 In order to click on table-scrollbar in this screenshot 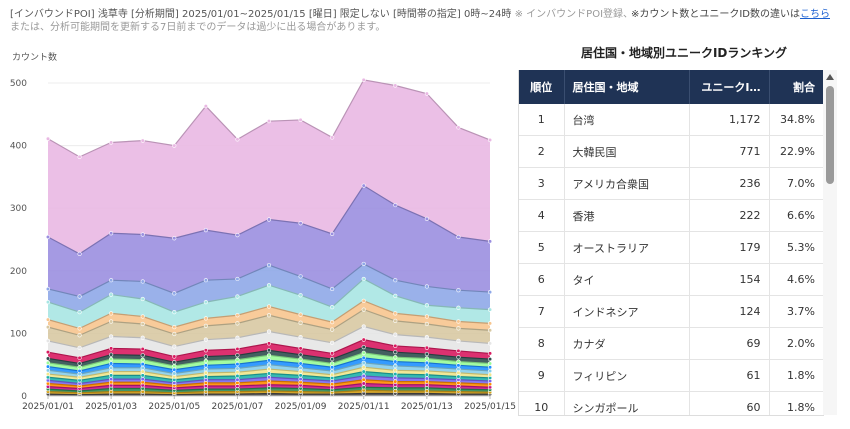, I will do `click(830, 242)`.